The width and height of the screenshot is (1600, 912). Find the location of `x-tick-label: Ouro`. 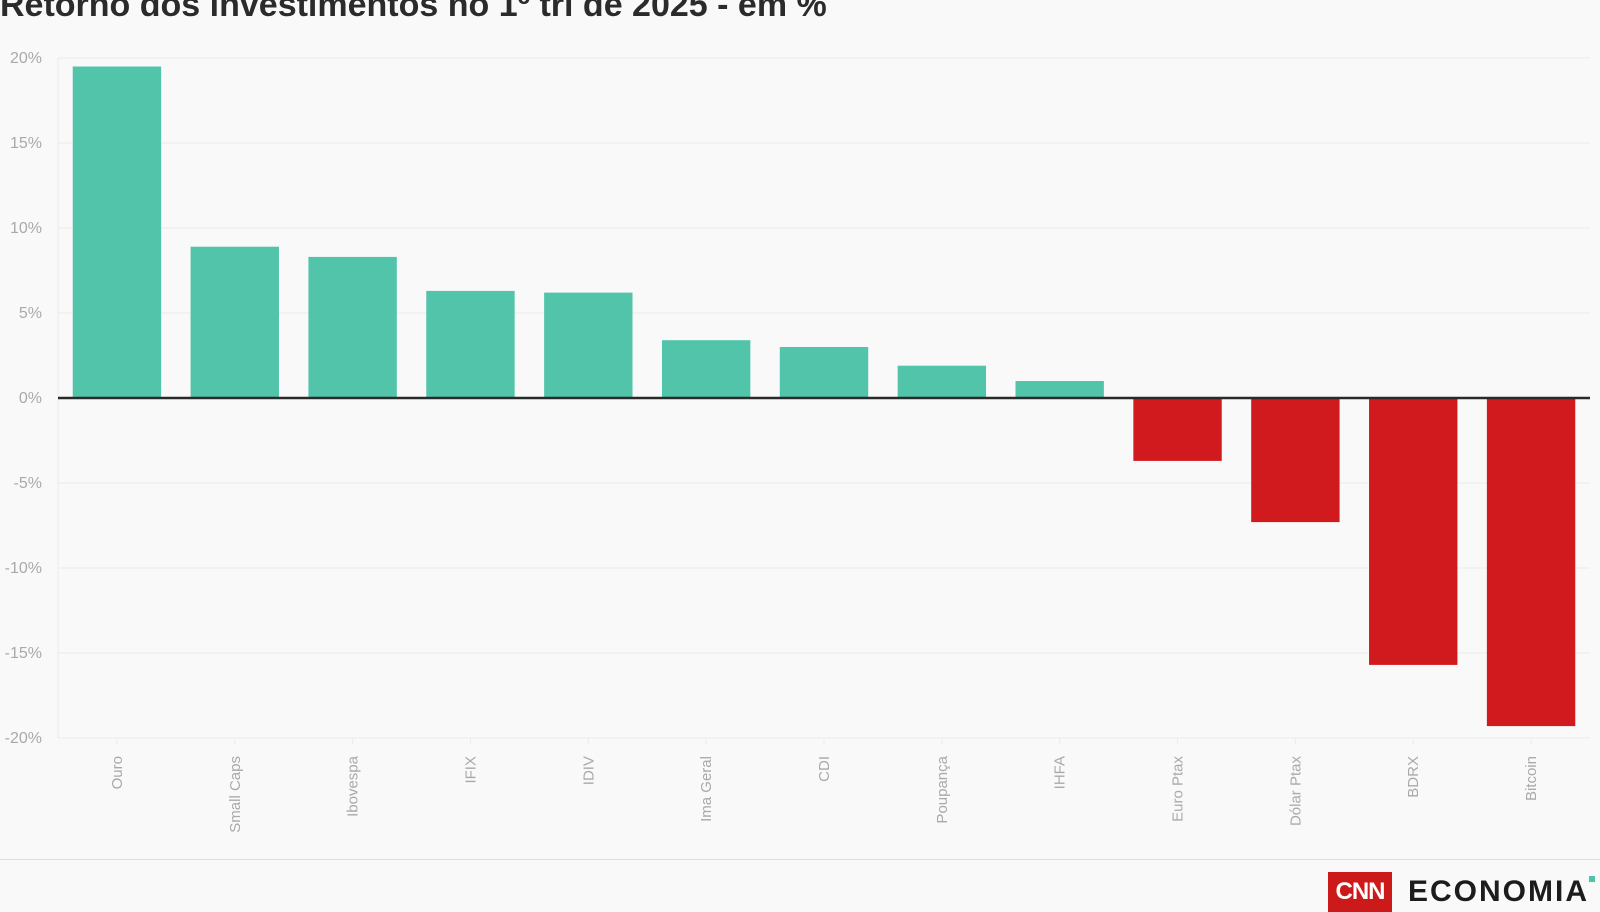

x-tick-label: Ouro is located at coordinates (117, 772).